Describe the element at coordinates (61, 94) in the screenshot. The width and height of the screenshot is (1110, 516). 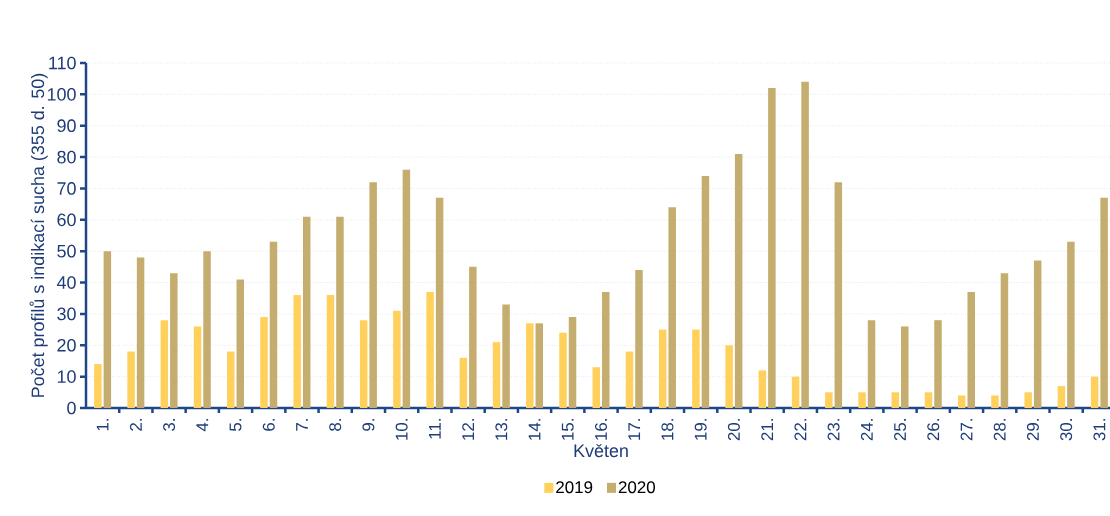
I see `y-tick-label: 100` at that location.